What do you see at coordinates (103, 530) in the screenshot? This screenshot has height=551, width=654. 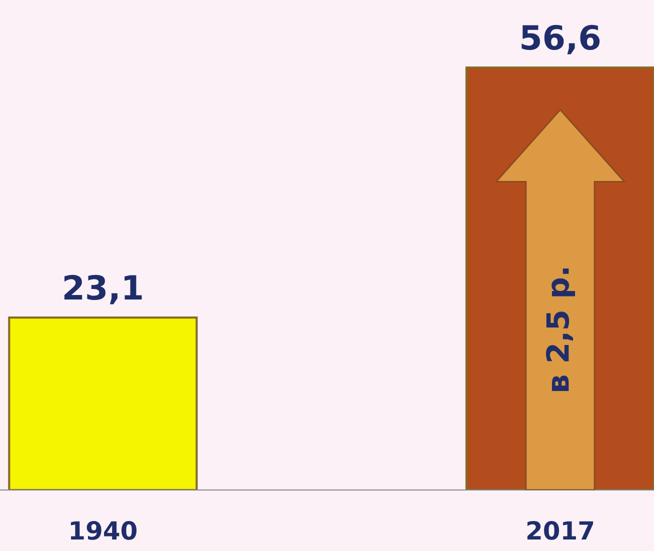 I see `x-tick-label: 1940` at bounding box center [103, 530].